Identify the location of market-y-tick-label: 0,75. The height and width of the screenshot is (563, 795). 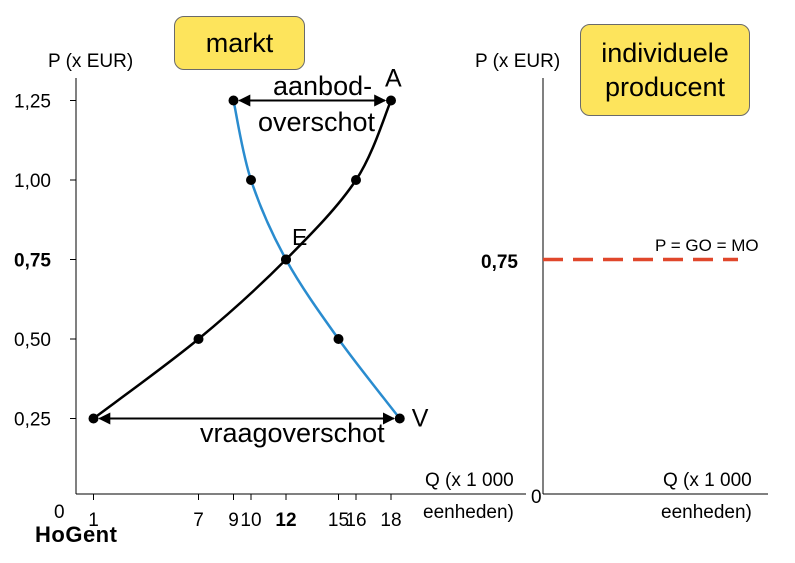
(32, 261).